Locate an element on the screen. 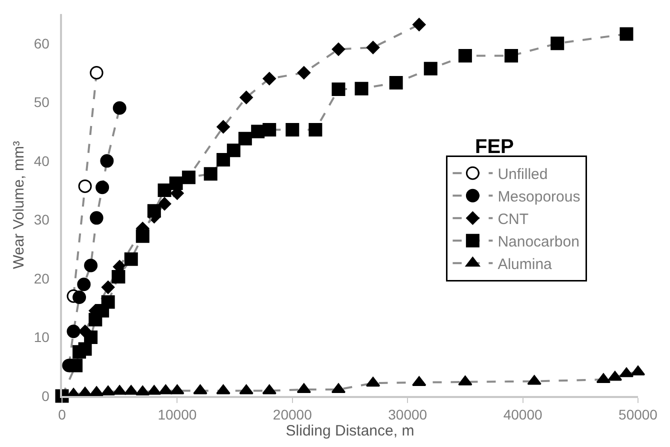 Image resolution: width=670 pixels, height=447 pixels. x-tick-label: 20000 is located at coordinates (292, 414).